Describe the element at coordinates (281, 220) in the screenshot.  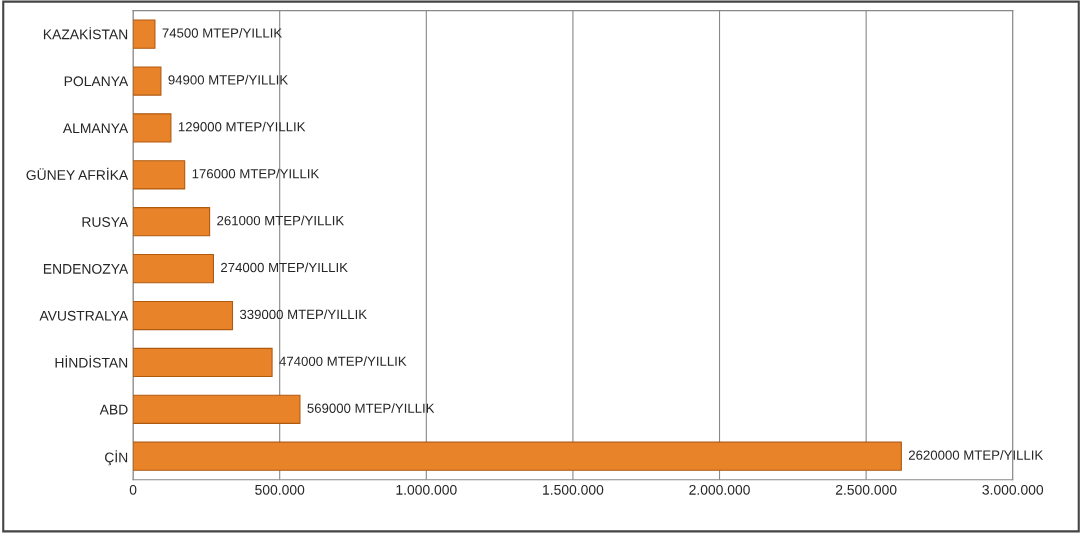
I see `data-label: 261000 MTEP/YILLIK` at that location.